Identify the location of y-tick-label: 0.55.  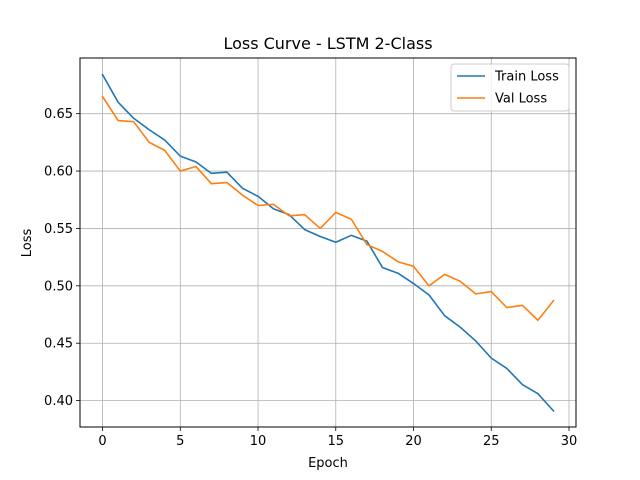
(58, 229).